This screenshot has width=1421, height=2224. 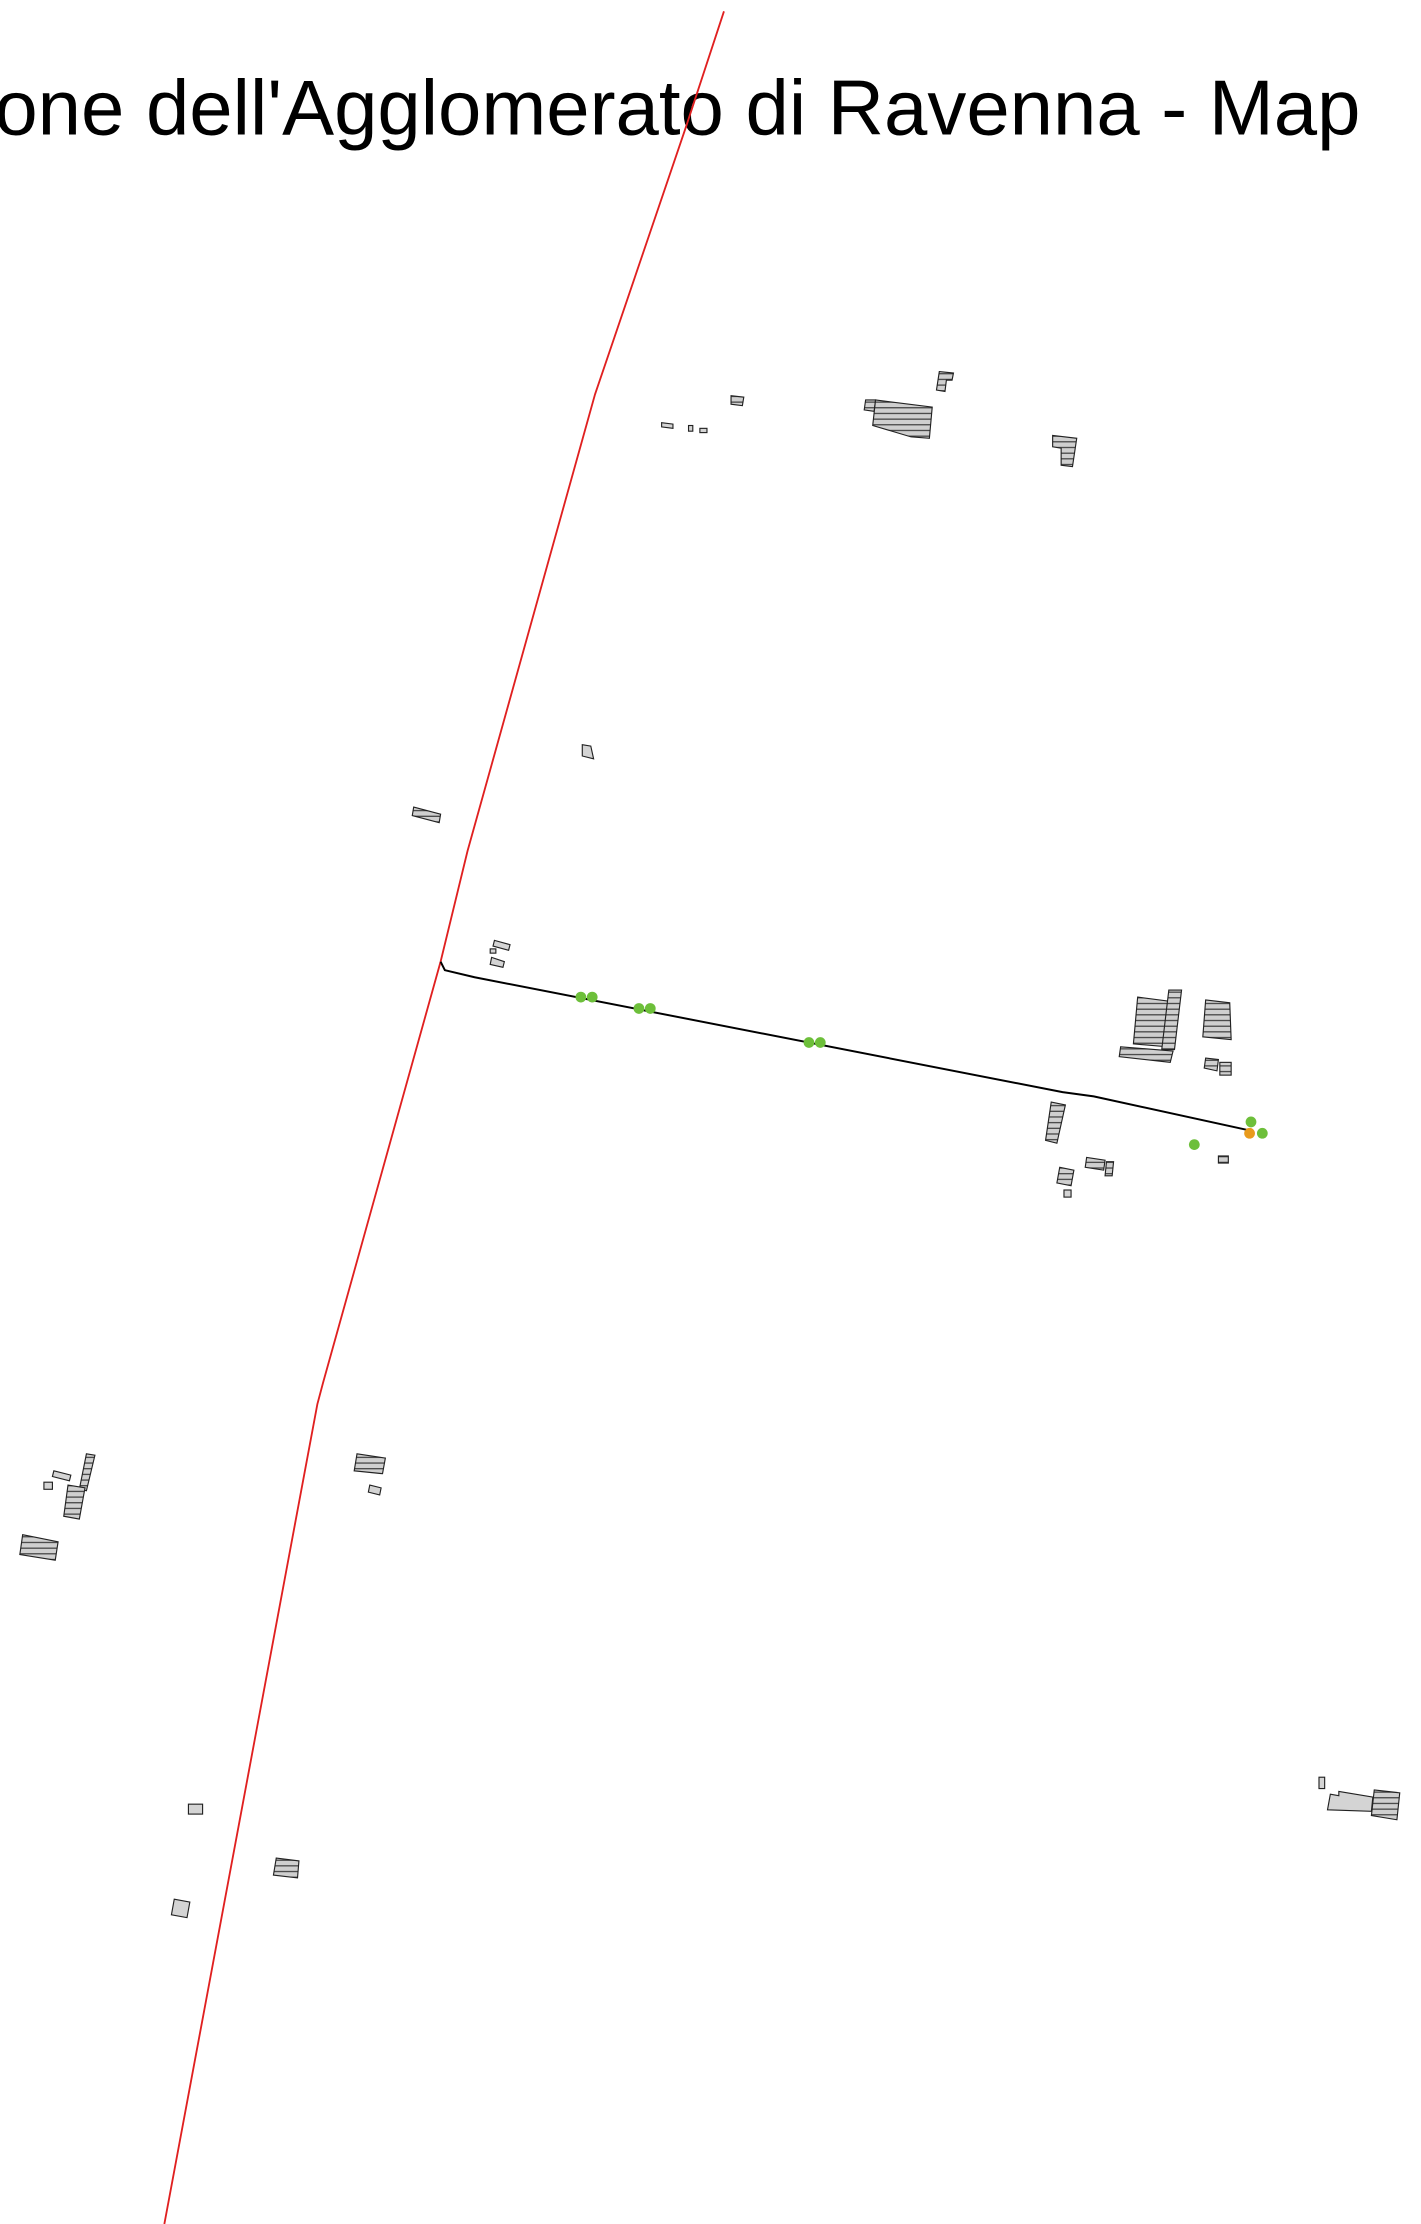 I want to click on points, so click(x=921, y=1071).